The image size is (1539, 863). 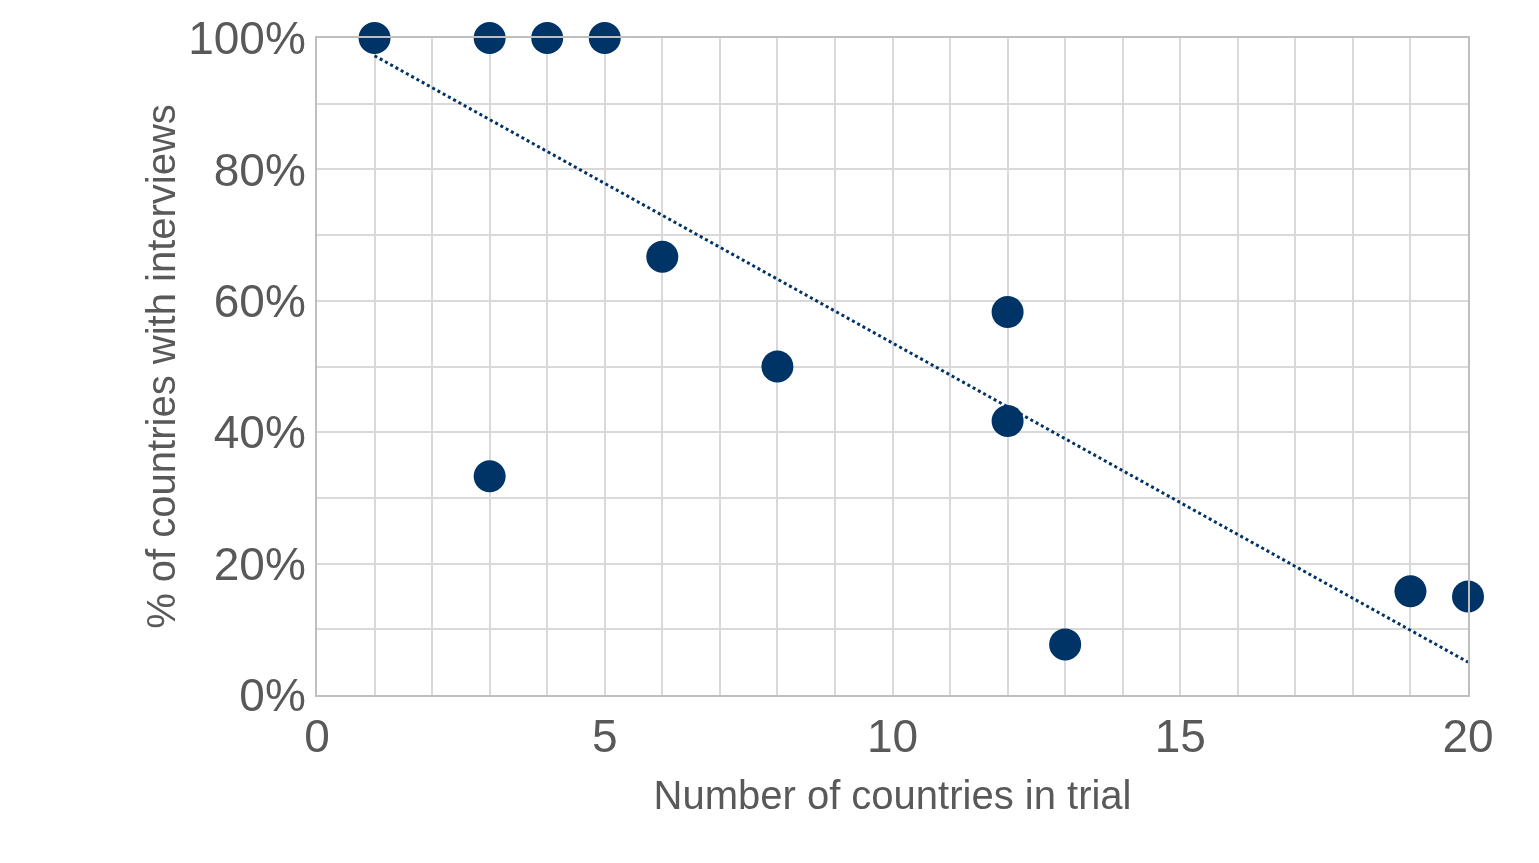 I want to click on y-tick-label: 80%, so click(x=259, y=169).